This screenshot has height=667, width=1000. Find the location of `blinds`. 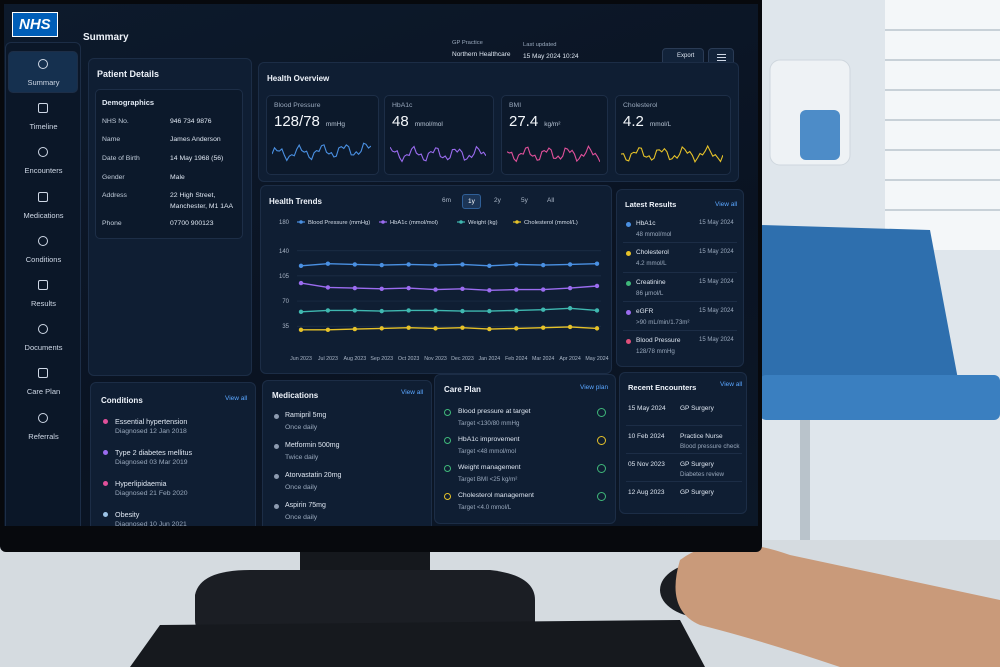

blinds is located at coordinates (942, 120).